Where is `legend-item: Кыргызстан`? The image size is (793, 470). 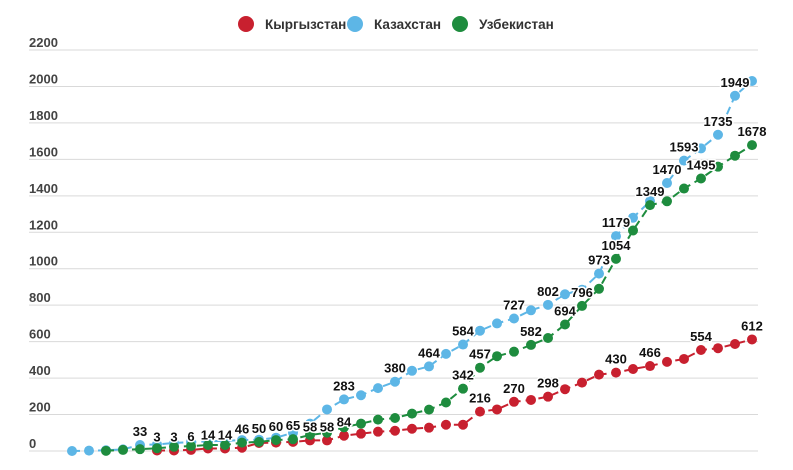 legend-item: Кыргызстан is located at coordinates (292, 24).